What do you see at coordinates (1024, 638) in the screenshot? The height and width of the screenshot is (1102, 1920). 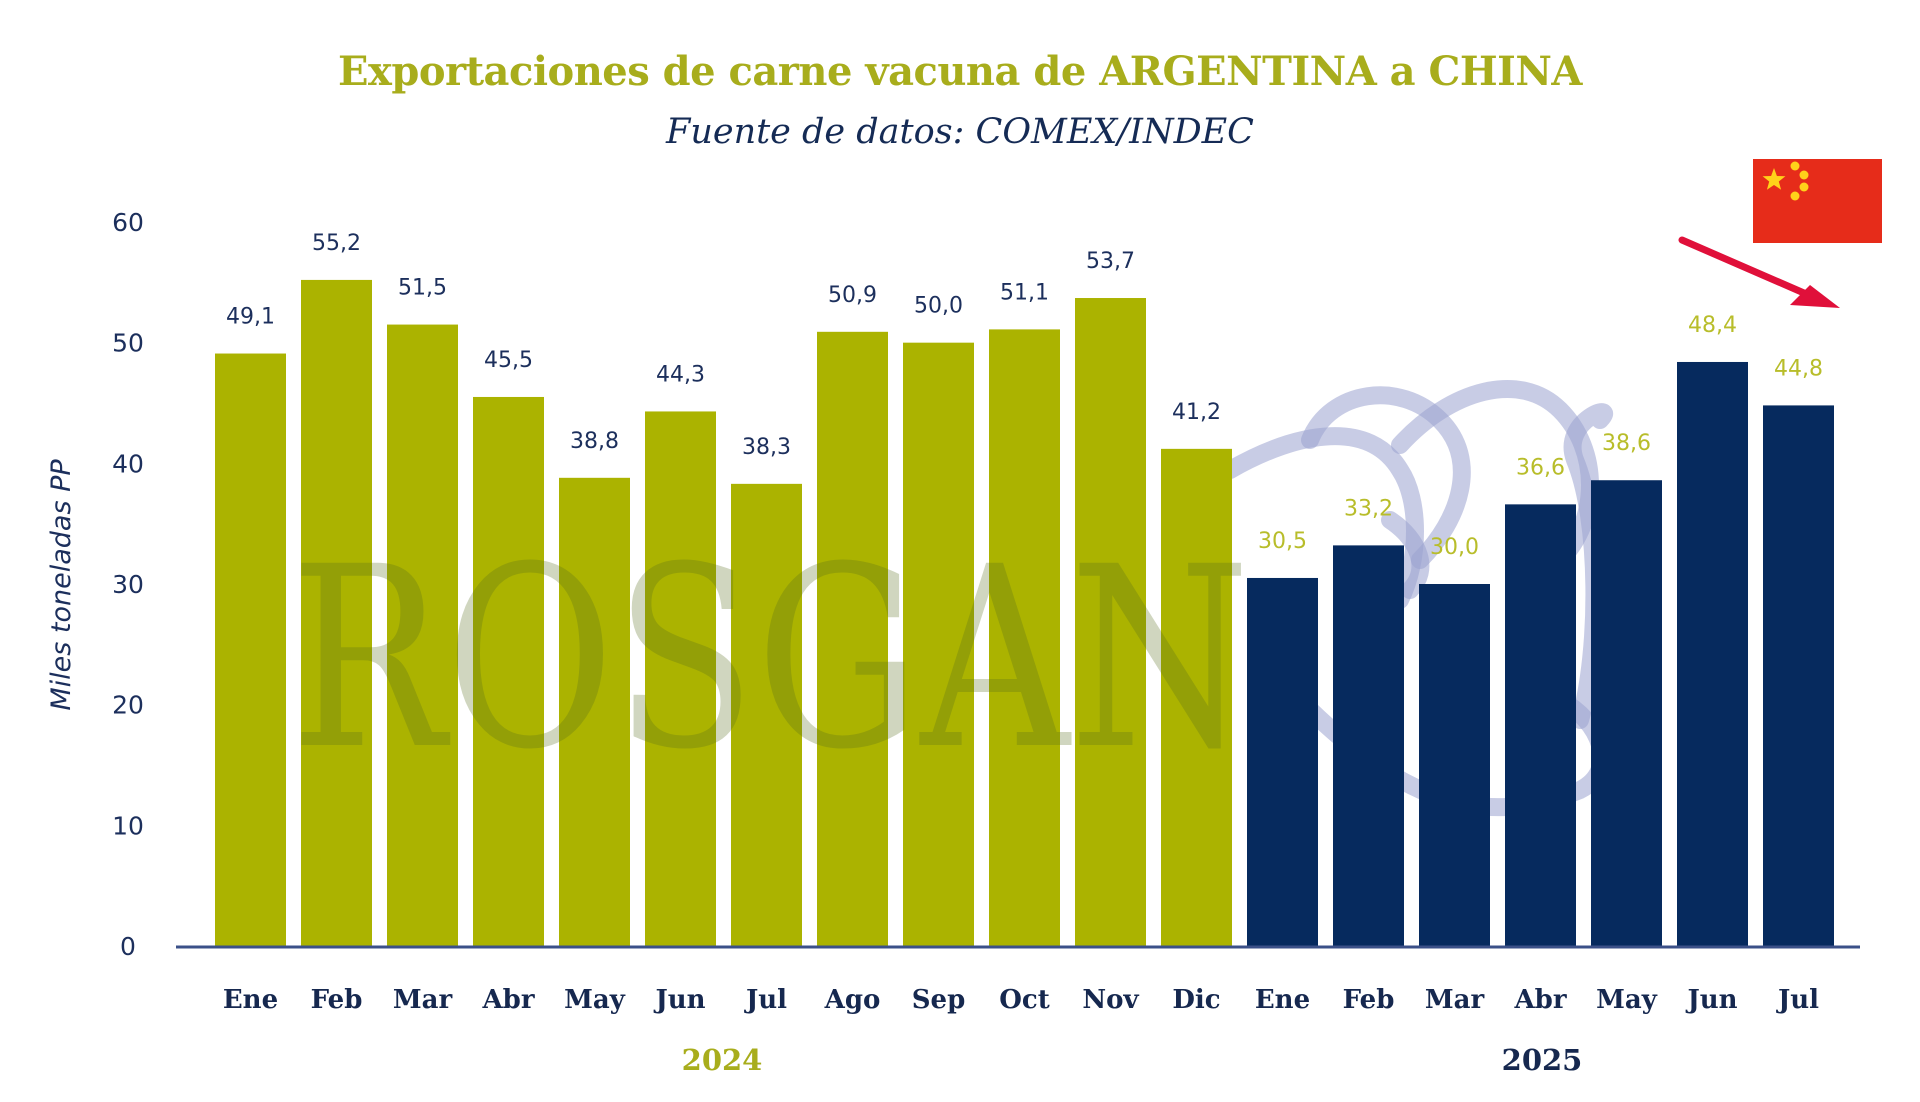 I see `bar-2024-oct` at bounding box center [1024, 638].